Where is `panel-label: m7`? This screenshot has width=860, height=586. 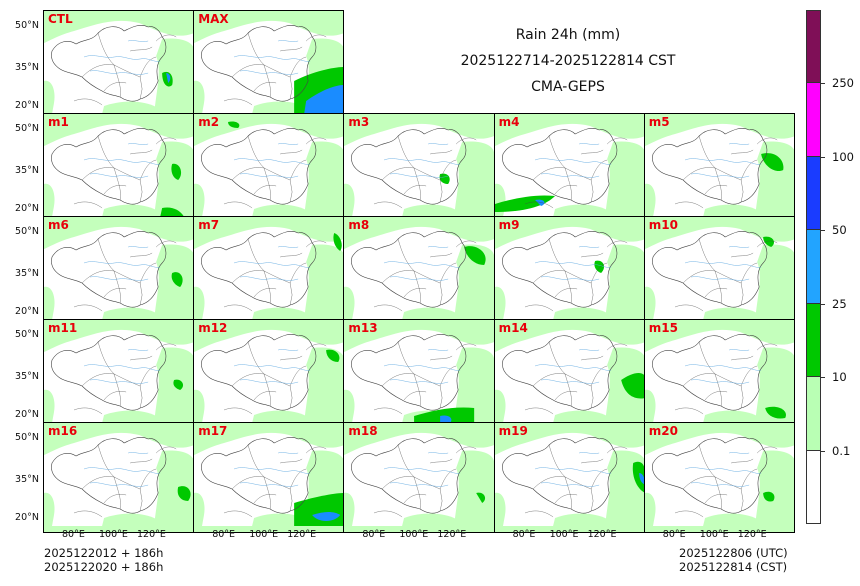
panel-label: m7 is located at coordinates (209, 225).